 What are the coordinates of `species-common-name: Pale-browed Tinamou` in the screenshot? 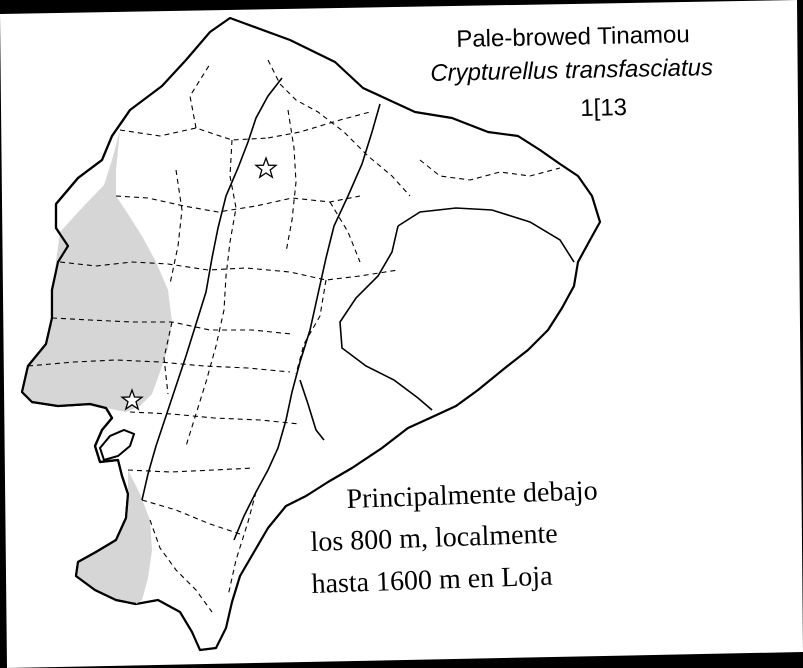 It's located at (573, 37).